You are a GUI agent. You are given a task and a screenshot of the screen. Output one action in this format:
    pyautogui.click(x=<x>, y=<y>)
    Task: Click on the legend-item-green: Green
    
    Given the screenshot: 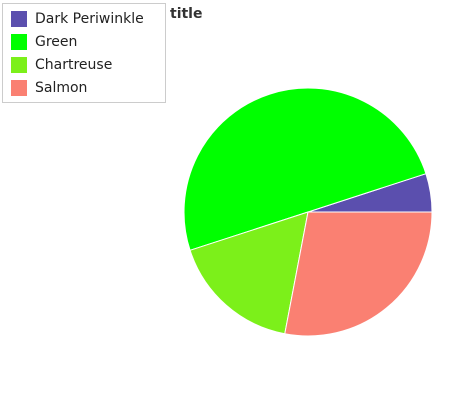 What is the action you would take?
    pyautogui.click(x=44, y=42)
    